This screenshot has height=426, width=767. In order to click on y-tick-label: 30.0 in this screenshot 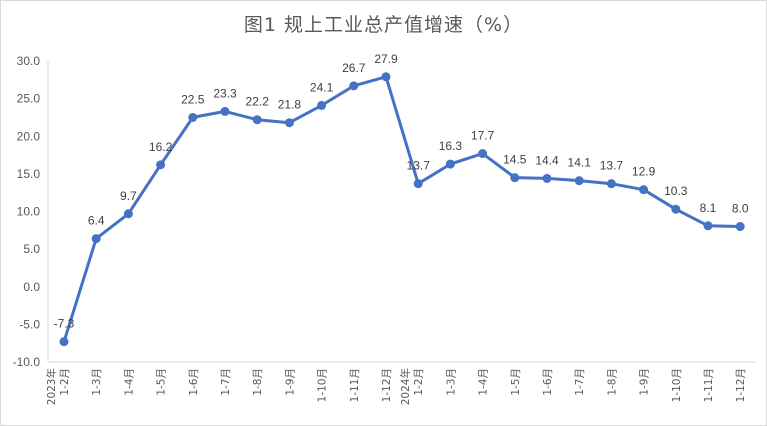, I will do `click(29, 61)`.